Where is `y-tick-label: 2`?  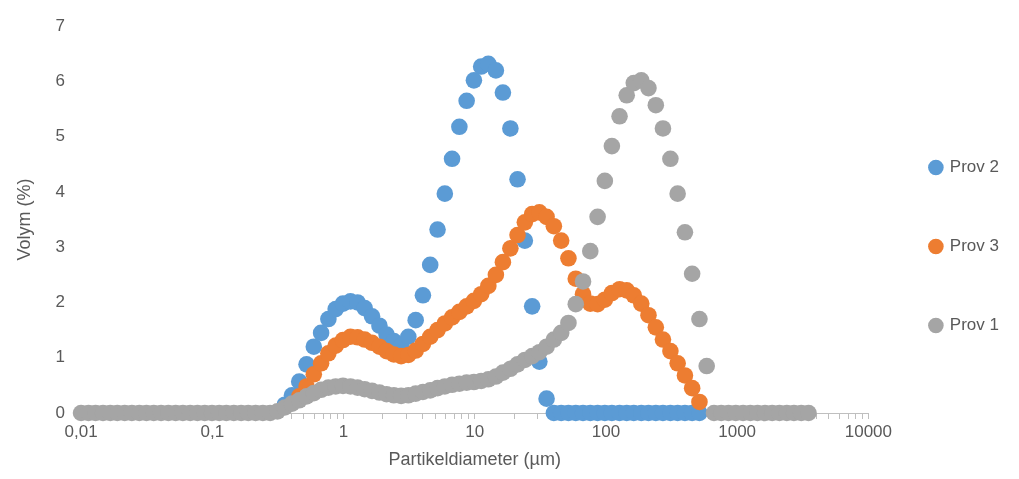 y-tick-label: 2 is located at coordinates (60, 302).